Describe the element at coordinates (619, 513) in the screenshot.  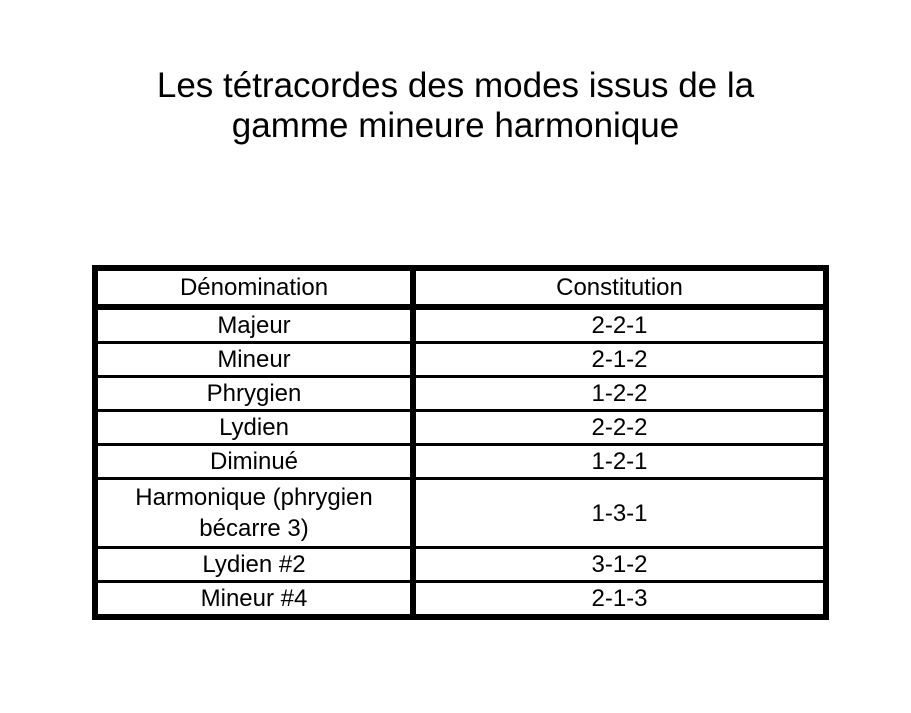
I see `cell-constitution: 1-3-1` at that location.